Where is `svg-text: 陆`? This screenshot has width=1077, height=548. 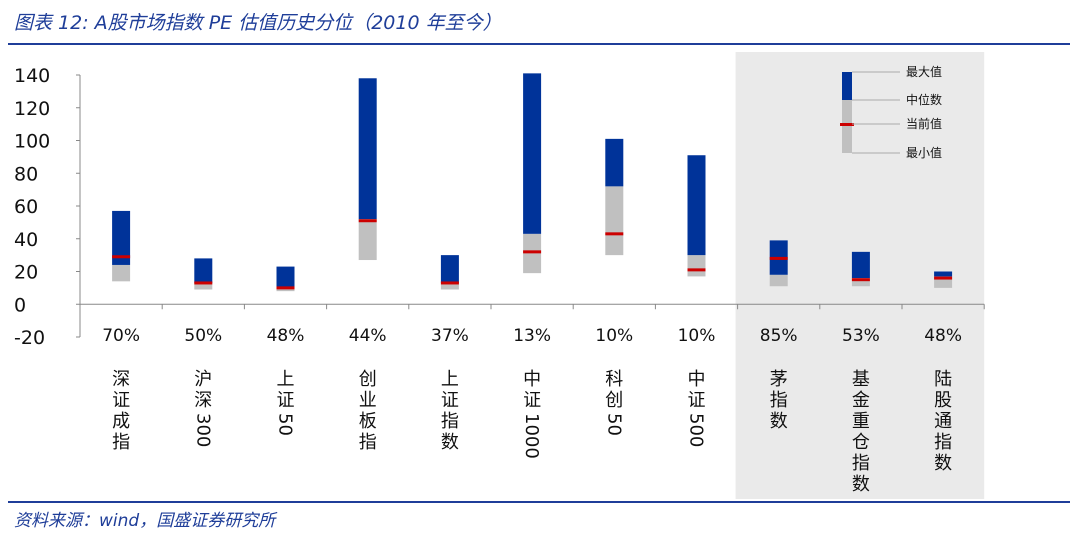 svg-text: 陆 is located at coordinates (943, 379).